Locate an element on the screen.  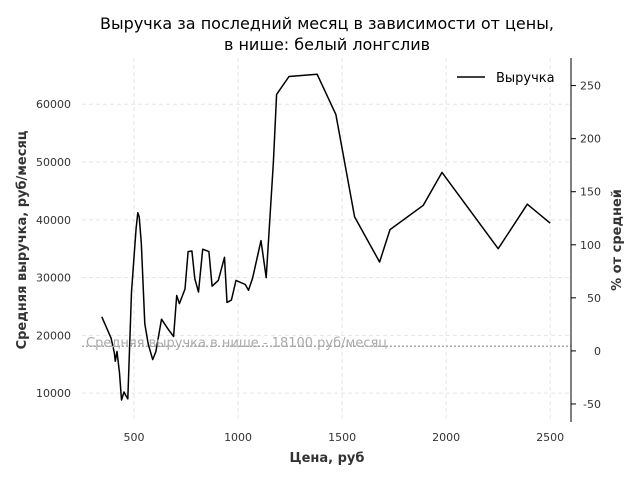
chart-title-line2: в нише: белый лонгслив is located at coordinates (327, 44).